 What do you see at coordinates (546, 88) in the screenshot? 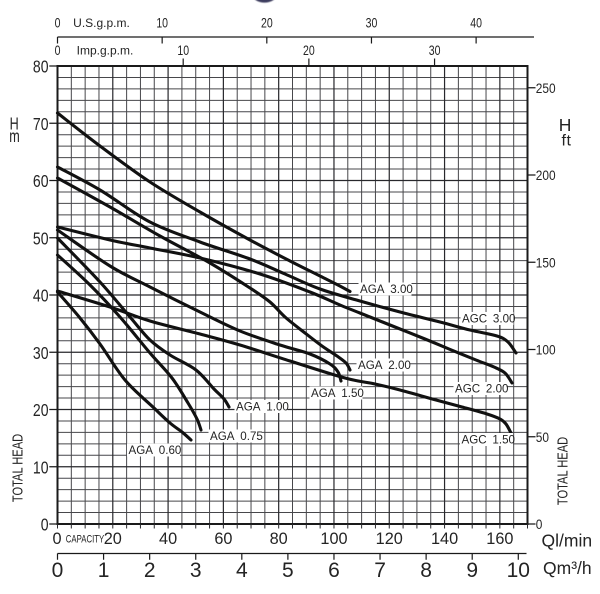
I see `svg-text: 250` at bounding box center [546, 88].